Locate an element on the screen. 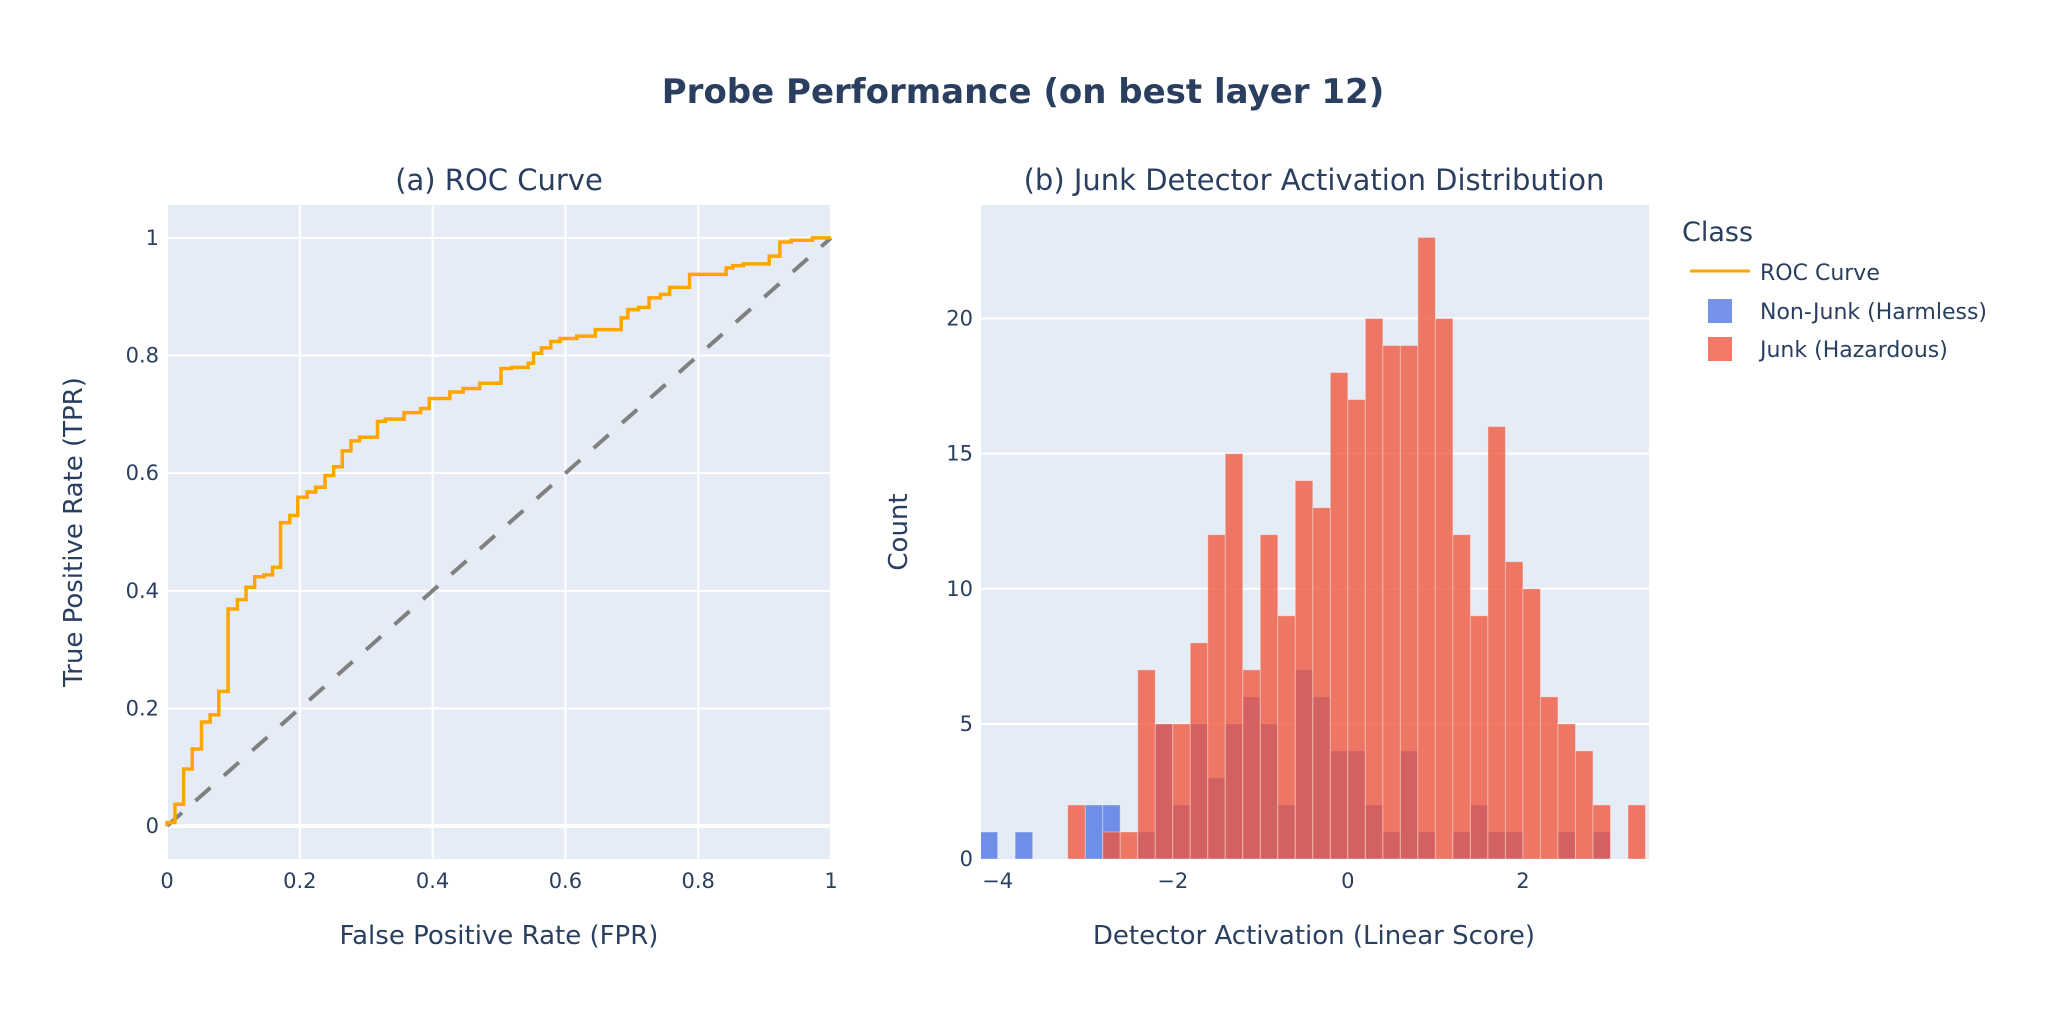 The height and width of the screenshot is (1028, 2048). legend-label: Non-Junk (Harmless) is located at coordinates (1873, 312).